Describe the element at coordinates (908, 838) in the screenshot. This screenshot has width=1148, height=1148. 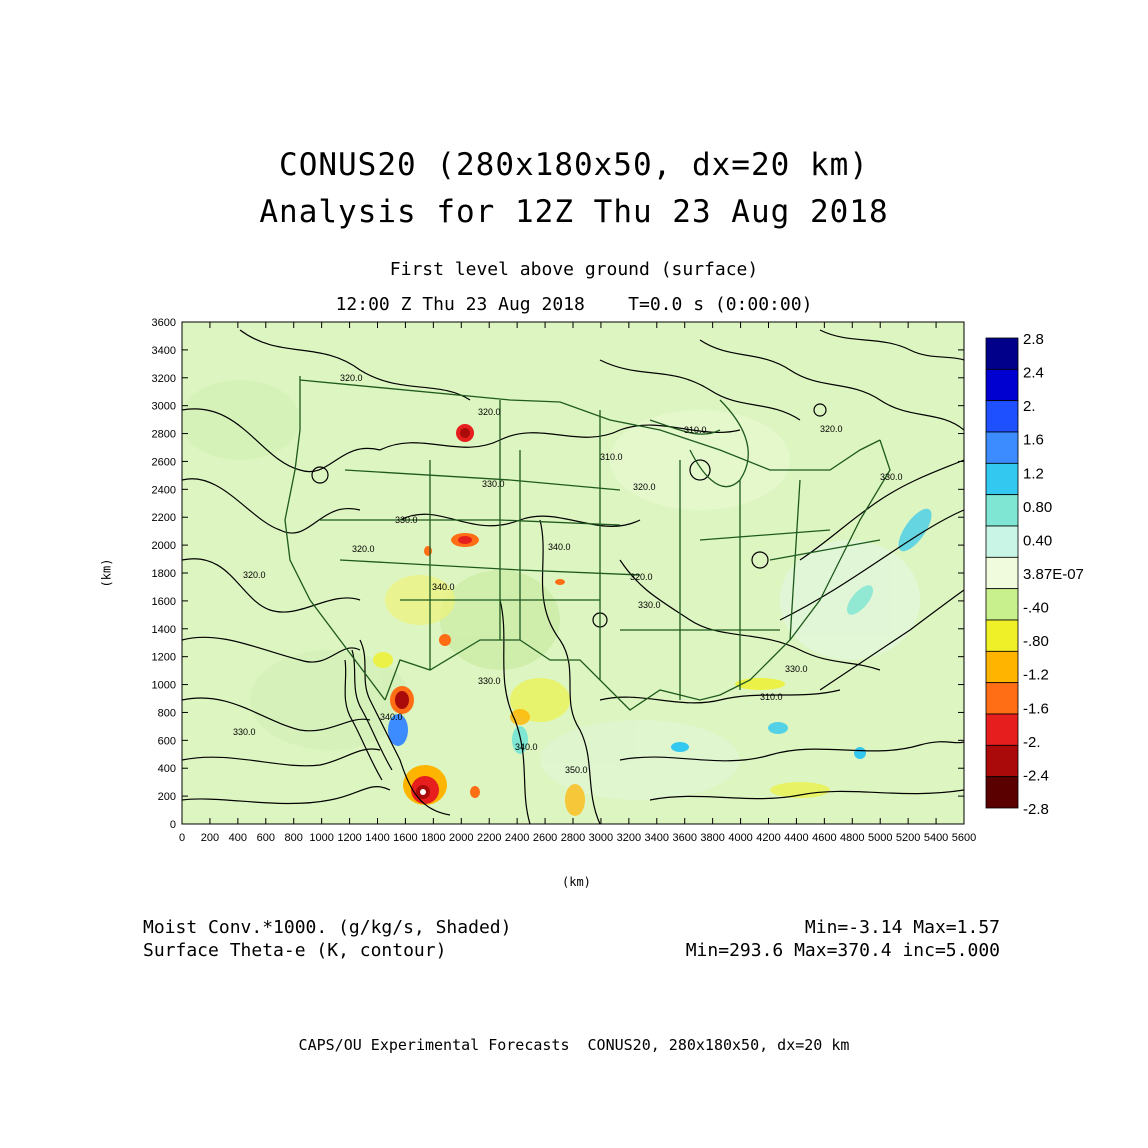
I see `x-tick-label: 5200` at that location.